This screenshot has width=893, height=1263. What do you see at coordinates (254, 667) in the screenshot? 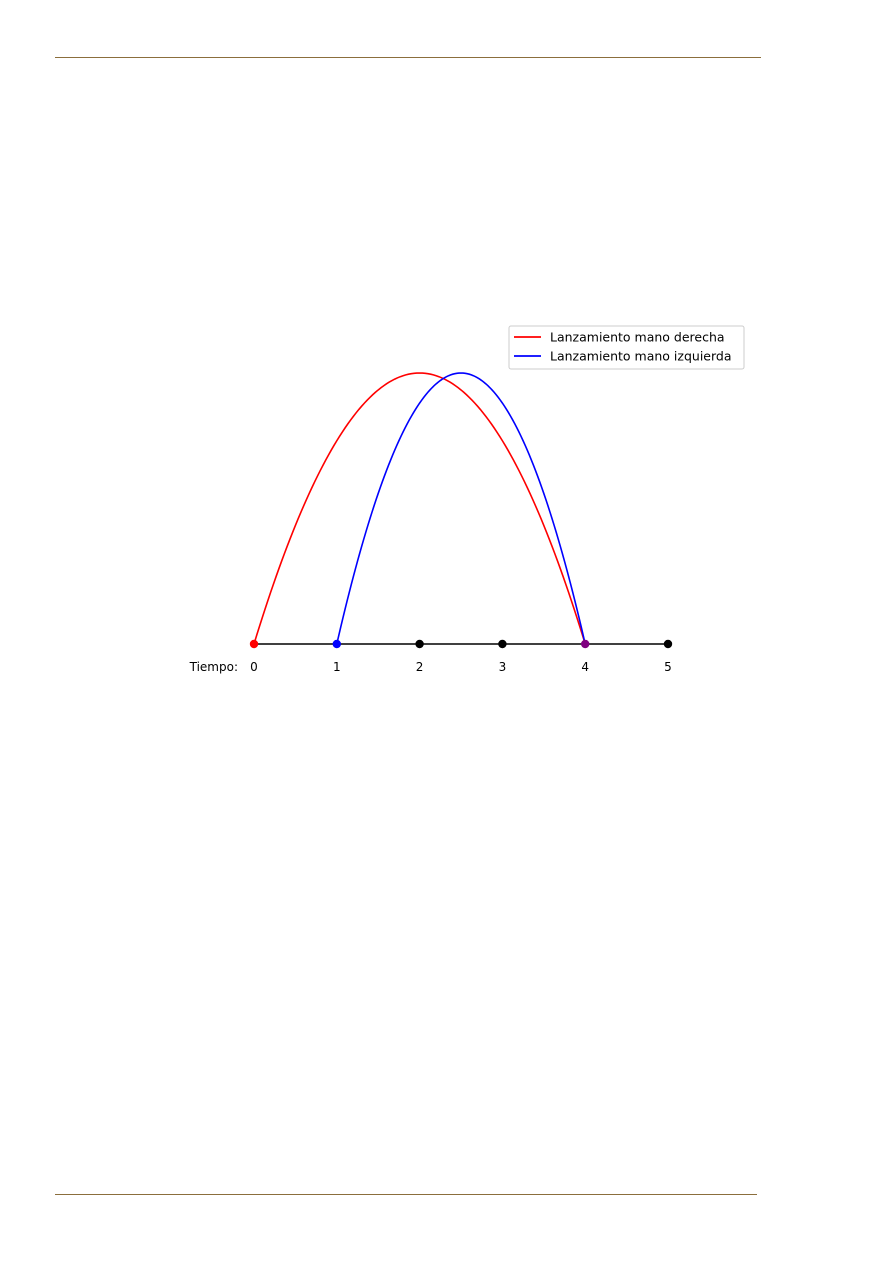
I see `x-tick-label-0: 0` at bounding box center [254, 667].